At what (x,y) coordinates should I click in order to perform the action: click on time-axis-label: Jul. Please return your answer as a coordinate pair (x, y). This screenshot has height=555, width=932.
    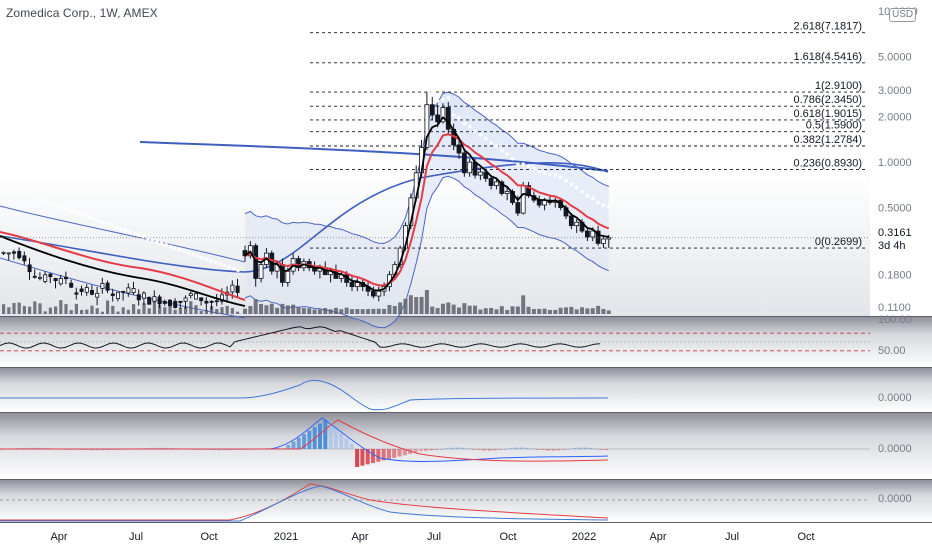
    Looking at the image, I should click on (434, 537).